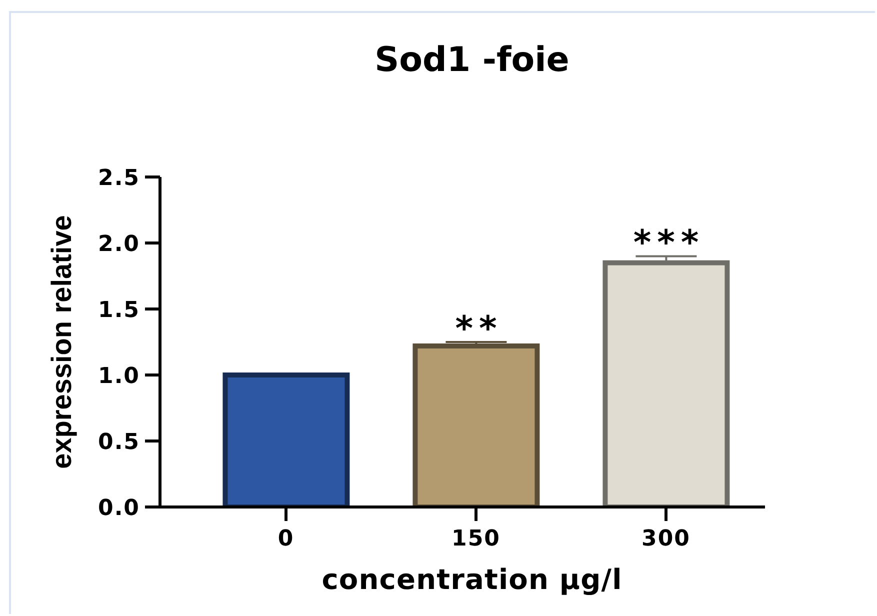 This screenshot has width=877, height=616. I want to click on x-tick-label: 150, so click(476, 539).